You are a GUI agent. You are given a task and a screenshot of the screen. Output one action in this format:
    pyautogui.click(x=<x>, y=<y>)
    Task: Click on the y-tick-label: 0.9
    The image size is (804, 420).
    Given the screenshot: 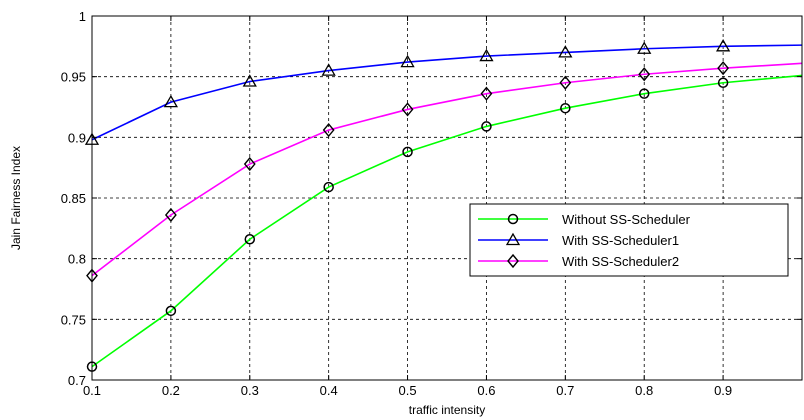 What is the action you would take?
    pyautogui.click(x=77, y=137)
    